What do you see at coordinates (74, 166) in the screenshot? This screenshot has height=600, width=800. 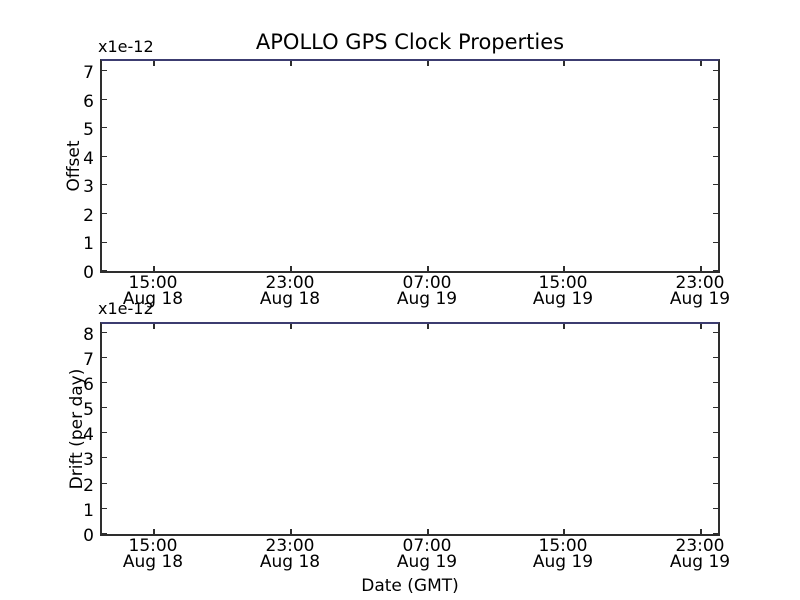 I see `y-axis-label-offset: Offset` at bounding box center [74, 166].